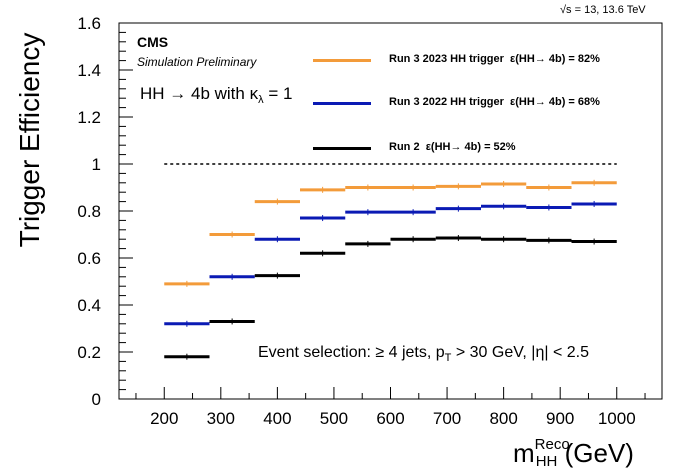 Image resolution: width=698 pixels, height=476 pixels. Describe the element at coordinates (546, 461) in the screenshot. I see `x-title-sub: HH` at that location.